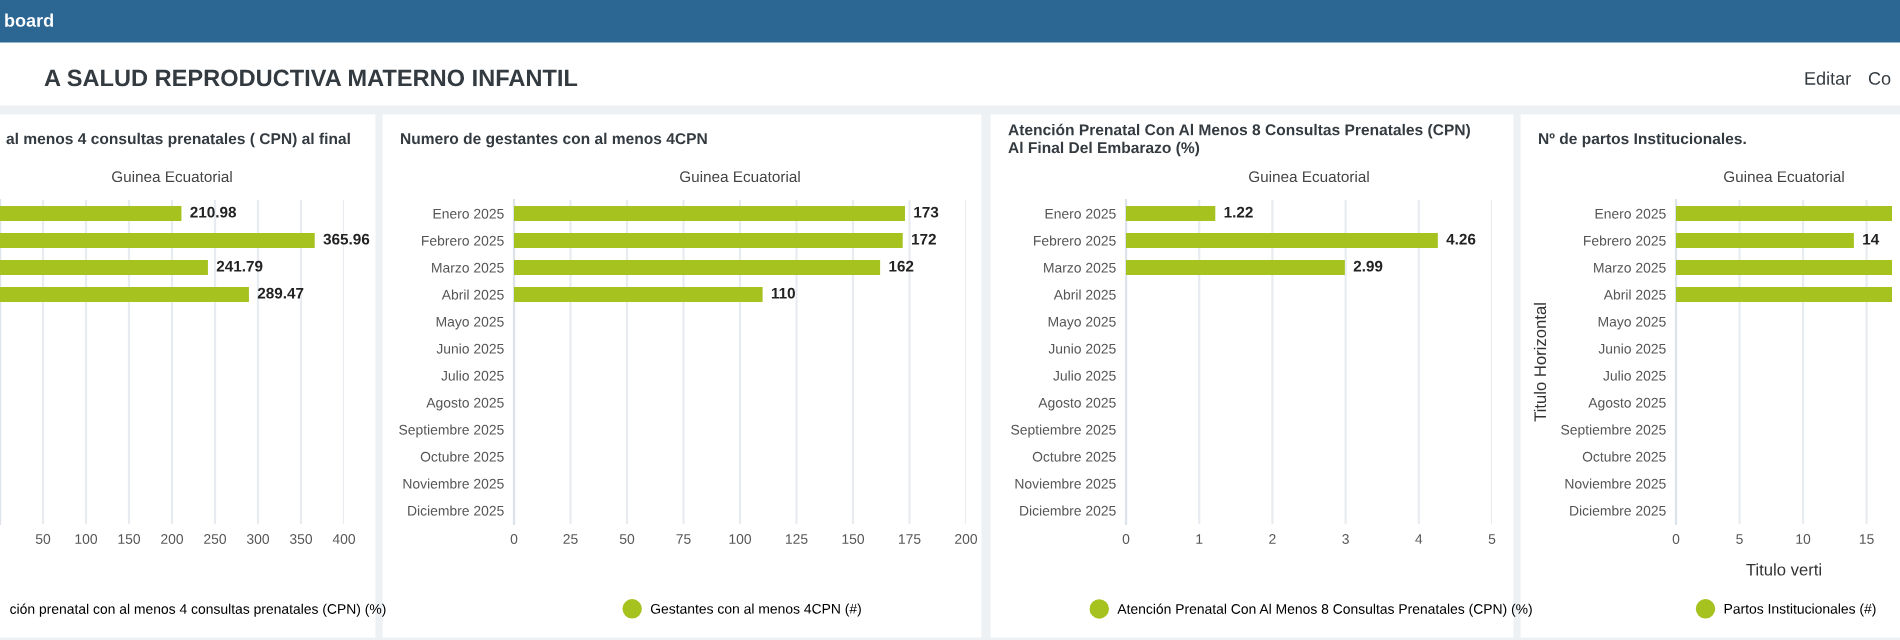  What do you see at coordinates (29, 20) in the screenshot?
I see `text: board` at bounding box center [29, 20].